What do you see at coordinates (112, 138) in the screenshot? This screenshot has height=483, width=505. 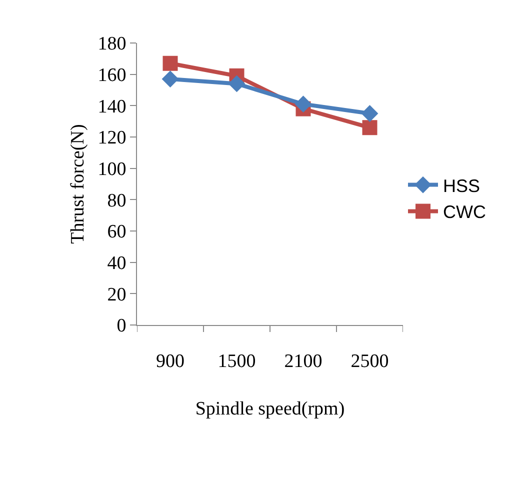 I see `y-tick-label: 120` at bounding box center [112, 138].